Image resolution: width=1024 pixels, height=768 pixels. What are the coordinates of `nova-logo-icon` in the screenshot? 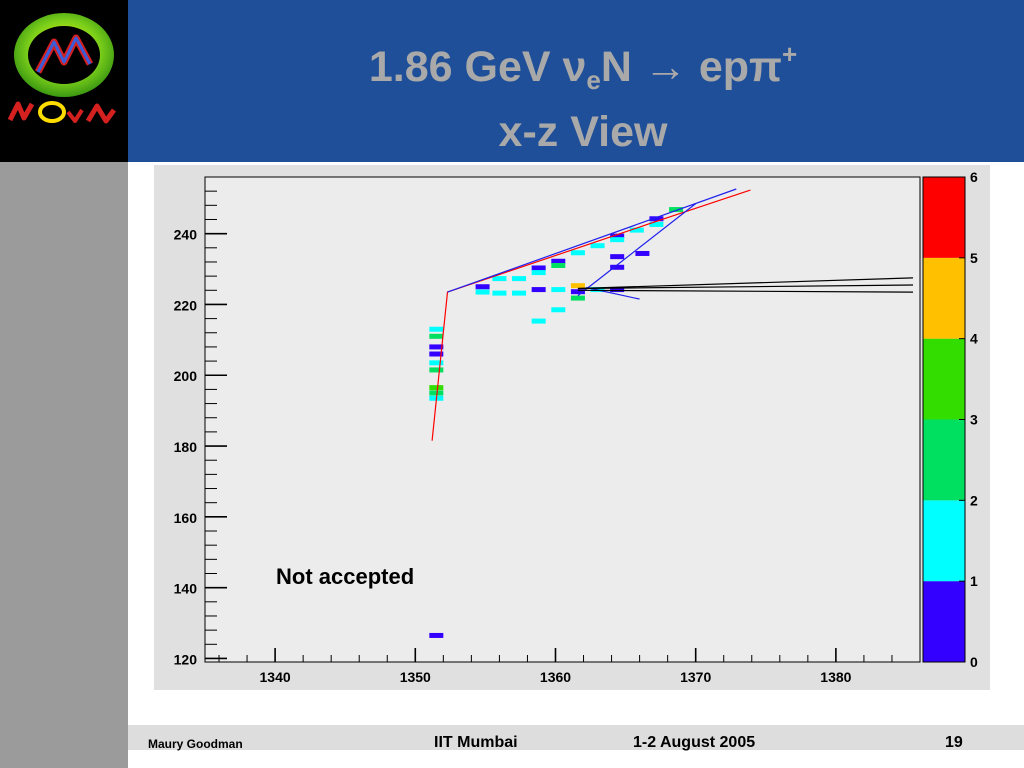 It's located at (62, 68).